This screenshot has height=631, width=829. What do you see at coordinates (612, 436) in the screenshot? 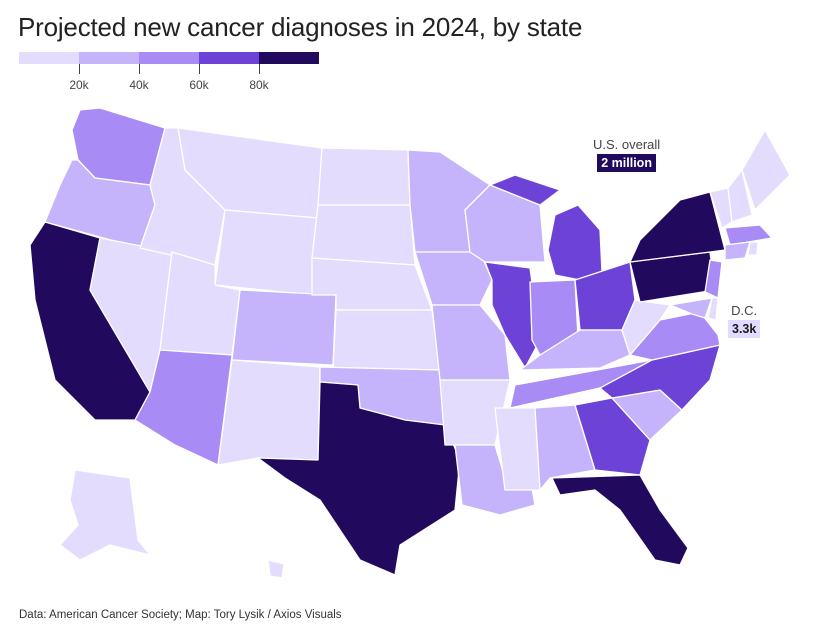
I see `state-georgia` at bounding box center [612, 436].